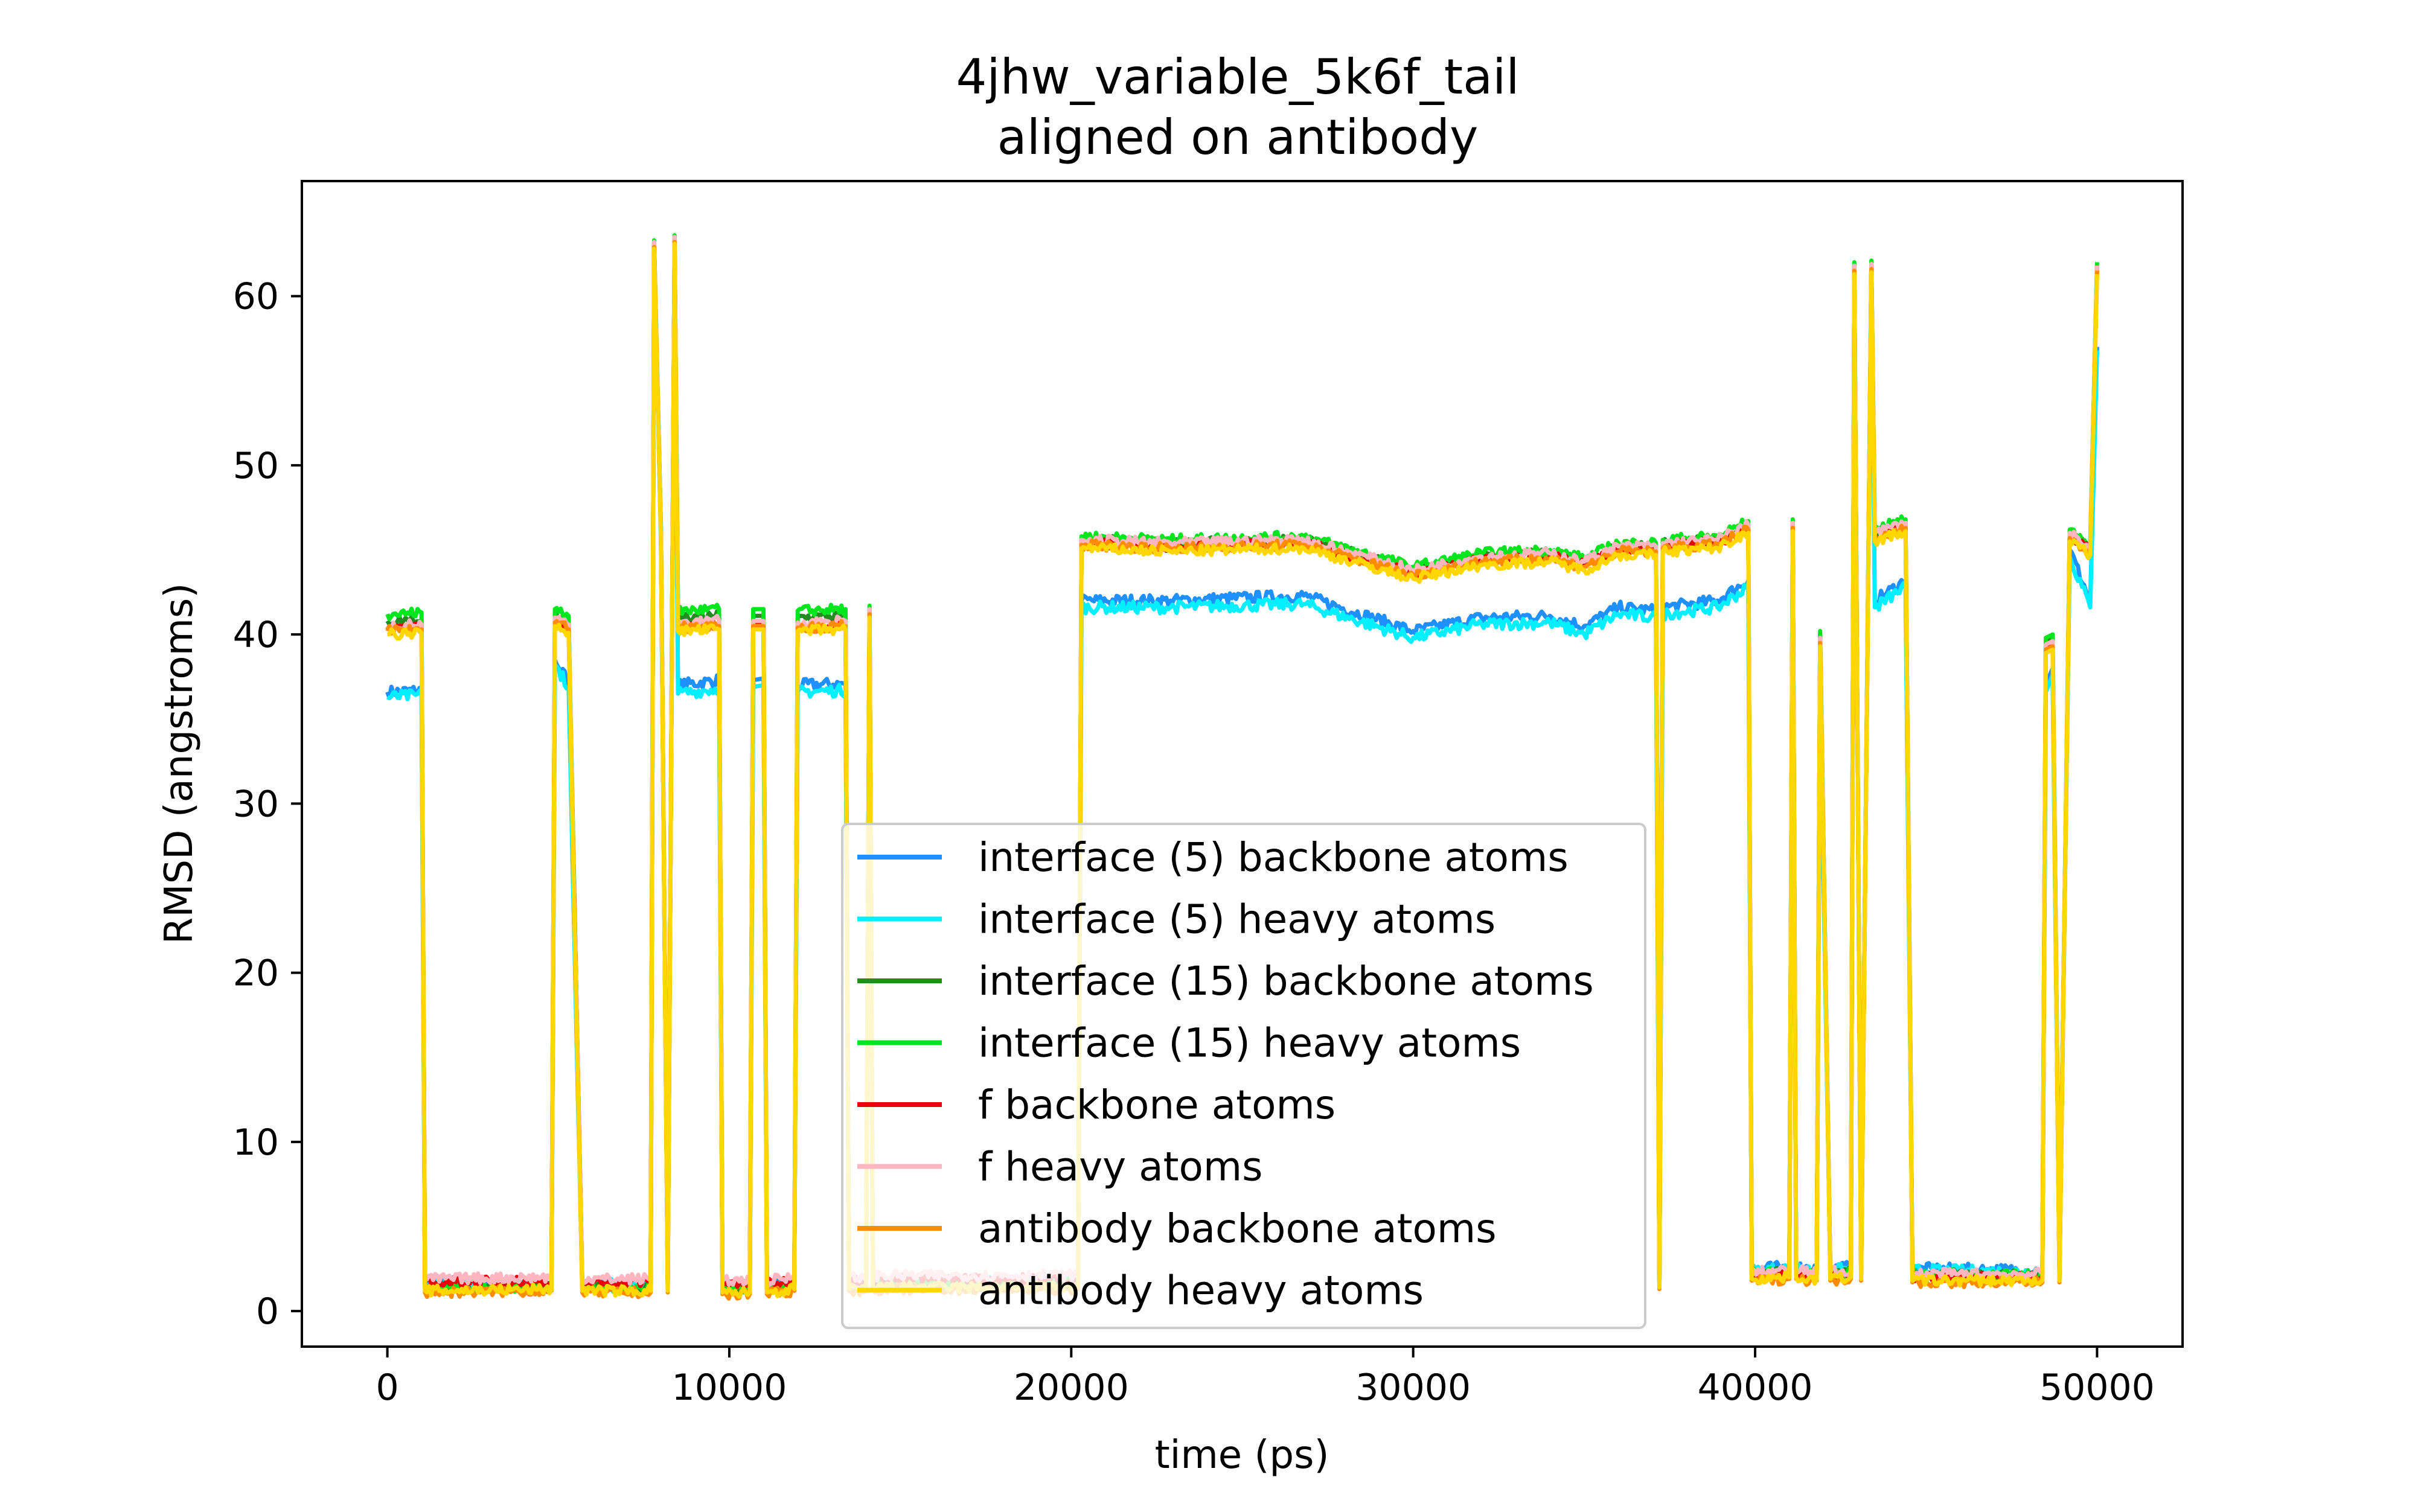 The image size is (2415, 1512). I want to click on y-tick-label: 40, so click(256, 635).